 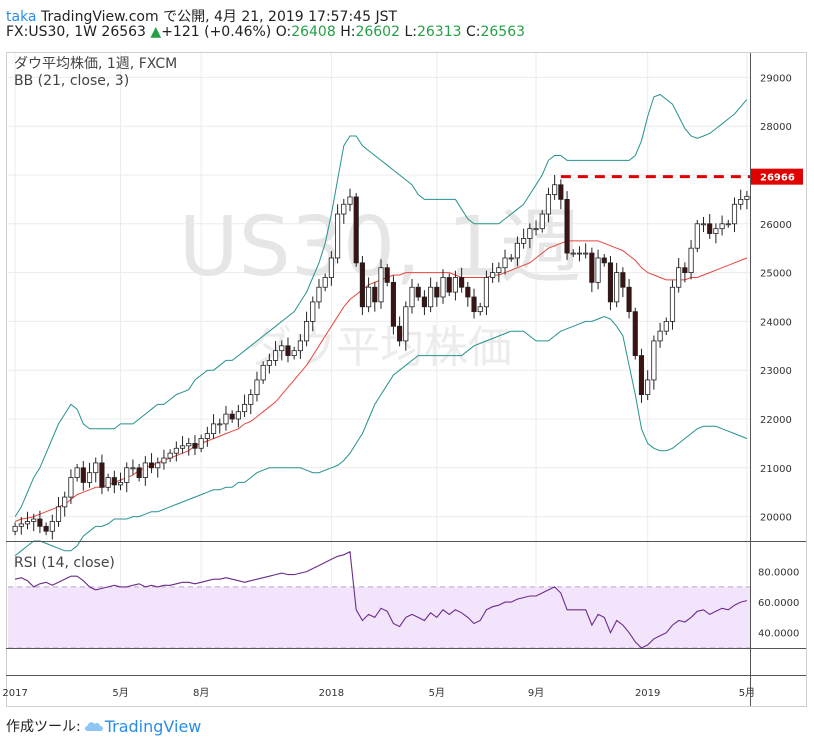 What do you see at coordinates (21, 17) in the screenshot?
I see `author-name: taka` at bounding box center [21, 17].